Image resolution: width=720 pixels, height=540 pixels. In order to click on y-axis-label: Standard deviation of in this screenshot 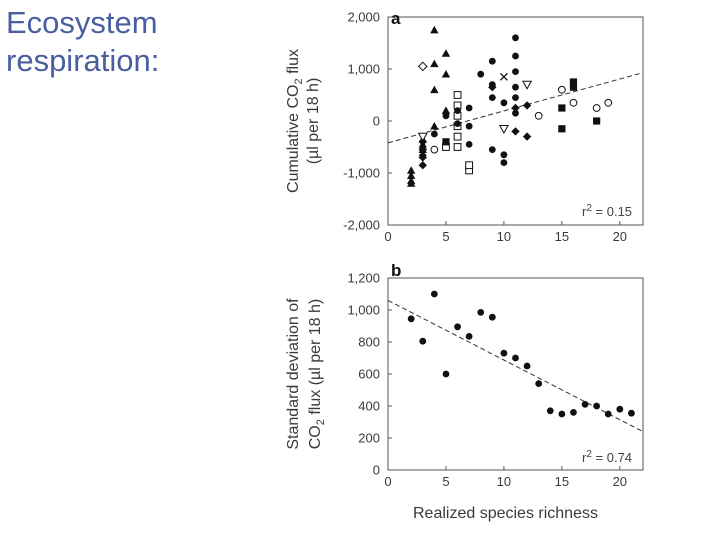, I will do `click(293, 374)`.